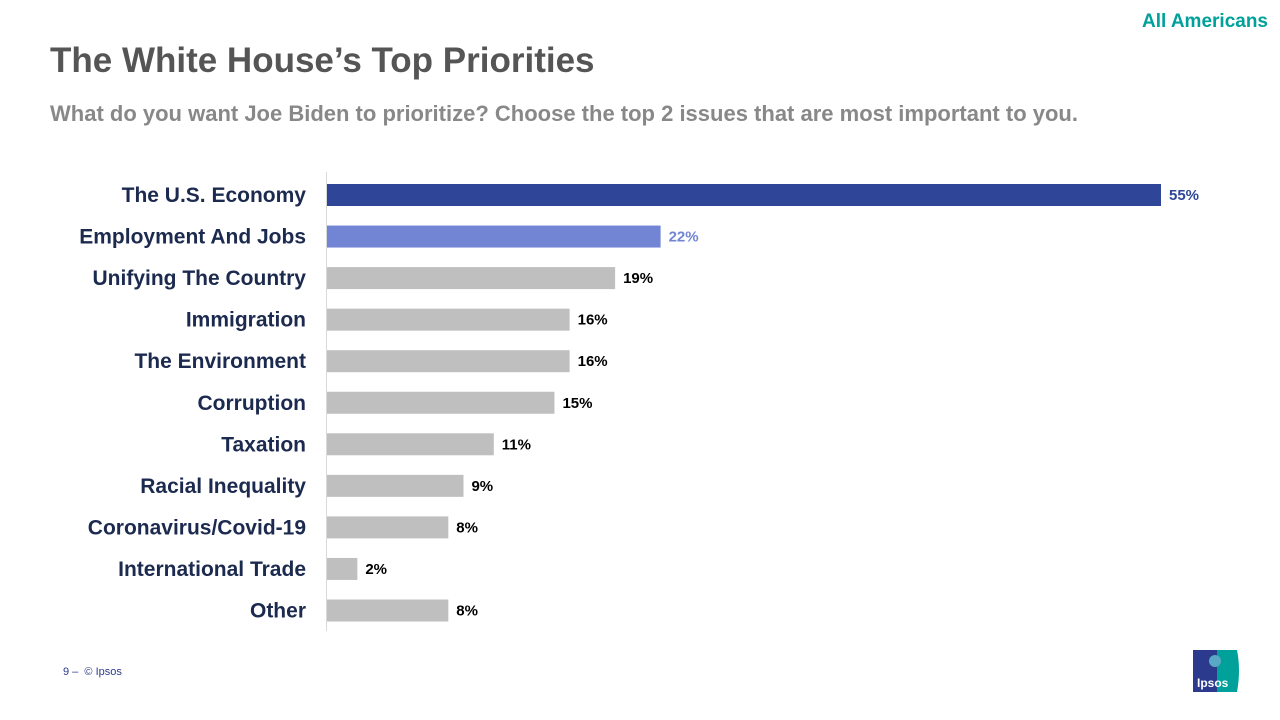  What do you see at coordinates (376, 569) in the screenshot?
I see `data-label: 2%` at bounding box center [376, 569].